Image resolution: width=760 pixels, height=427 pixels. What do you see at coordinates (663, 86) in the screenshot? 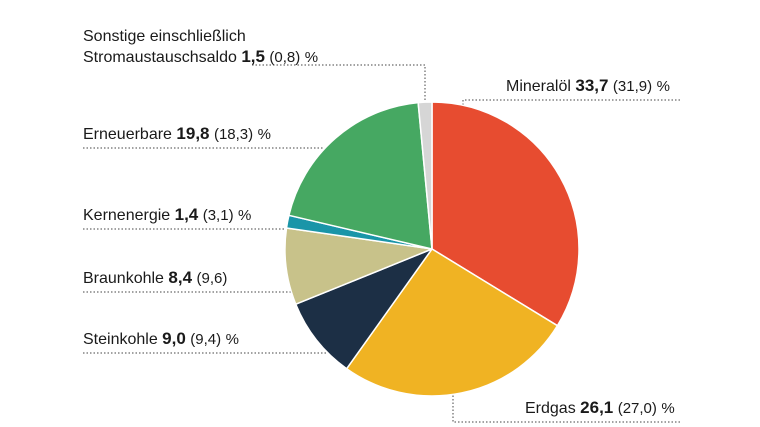
I see `label-mineraloel-unit: %` at bounding box center [663, 86].